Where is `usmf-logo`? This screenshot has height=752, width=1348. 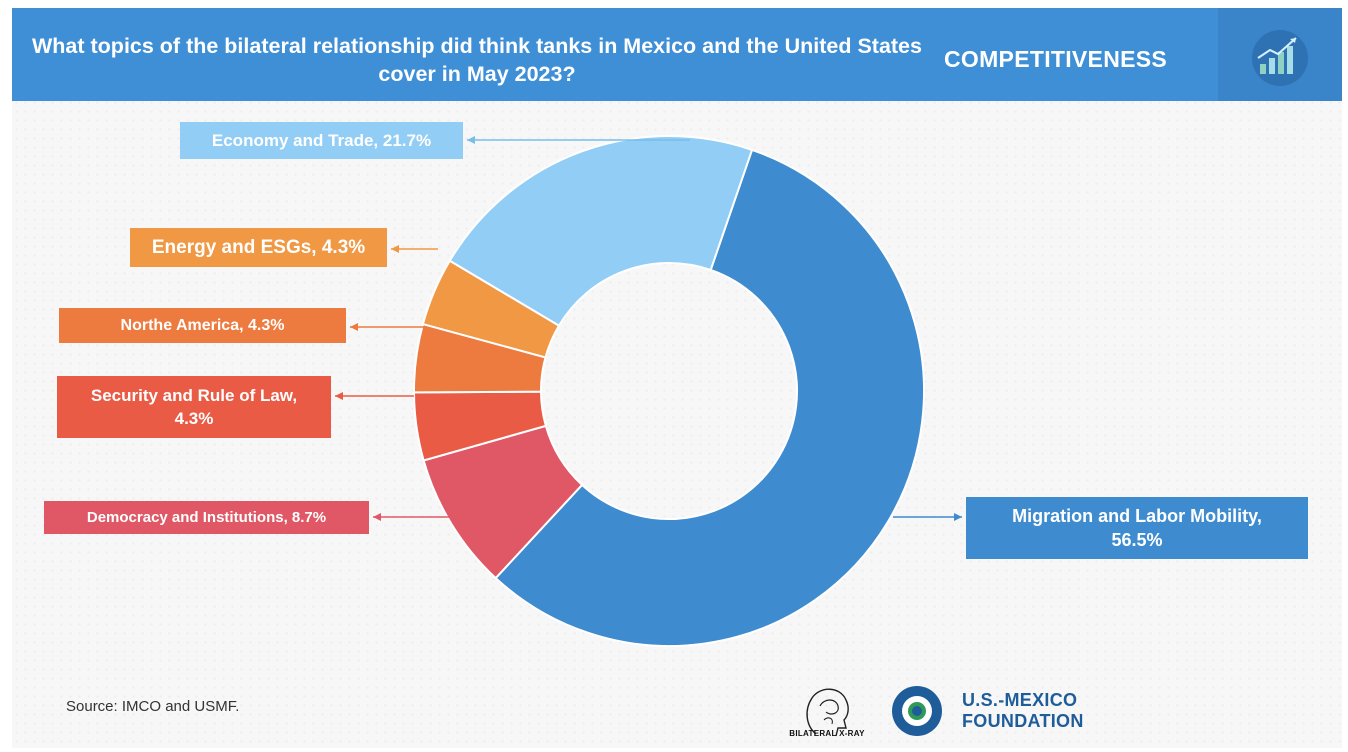 usmf-logo is located at coordinates (917, 711).